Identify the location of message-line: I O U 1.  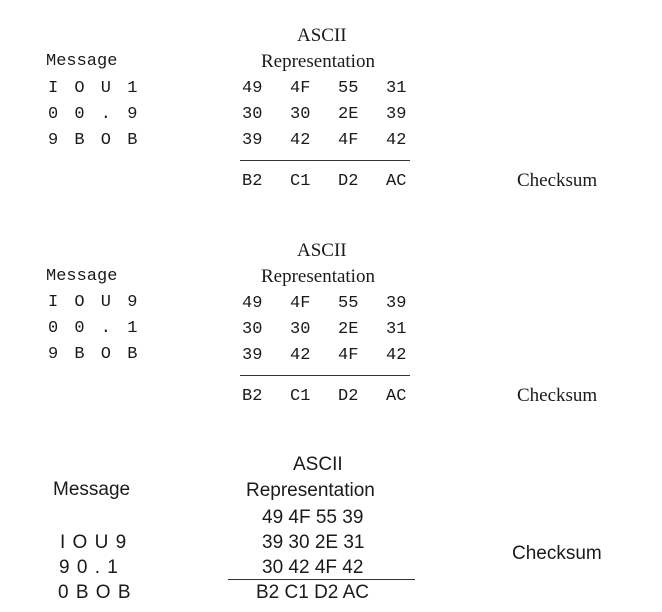
(94, 88).